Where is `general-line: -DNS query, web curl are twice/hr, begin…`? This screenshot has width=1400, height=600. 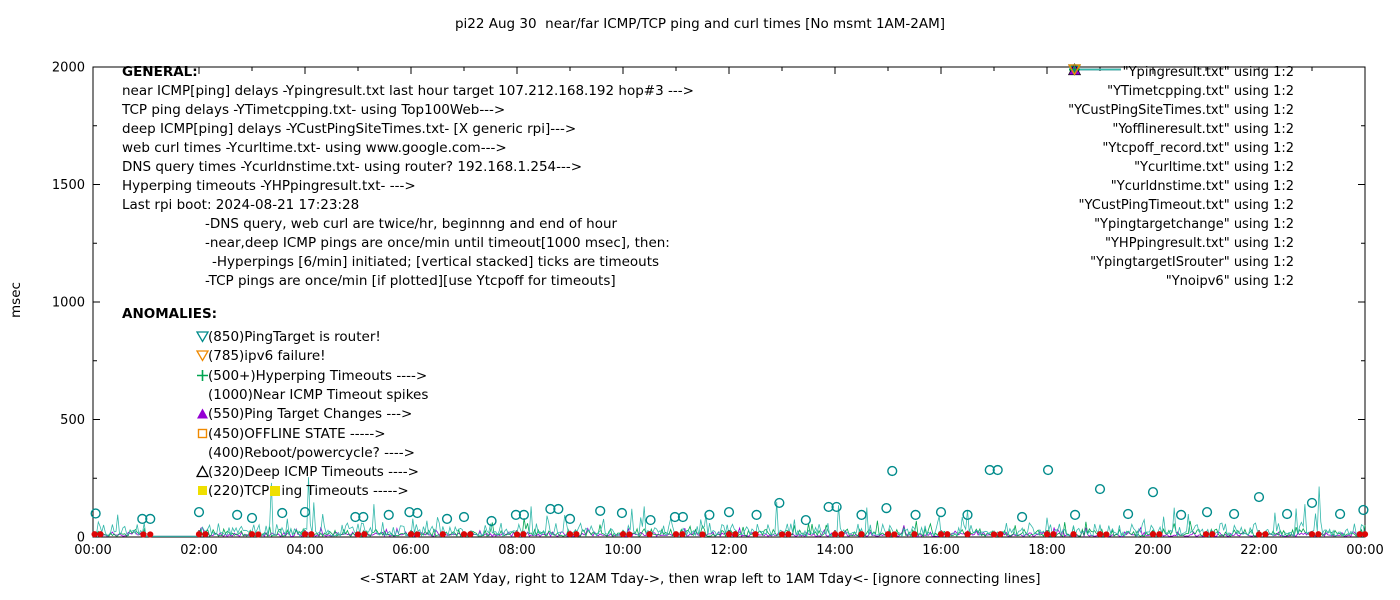 general-line: -DNS query, web curl are twice/hr, begin… is located at coordinates (411, 224).